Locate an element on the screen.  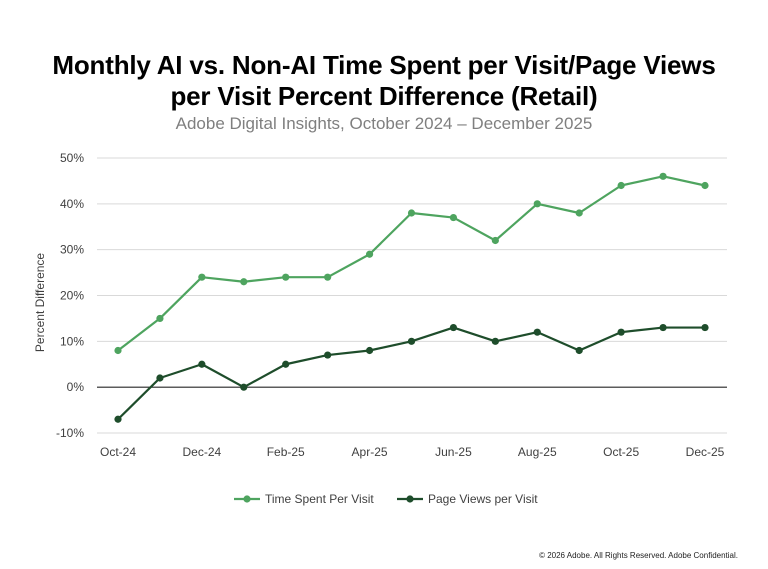
y-tick-label: 20% is located at coordinates (72, 296).